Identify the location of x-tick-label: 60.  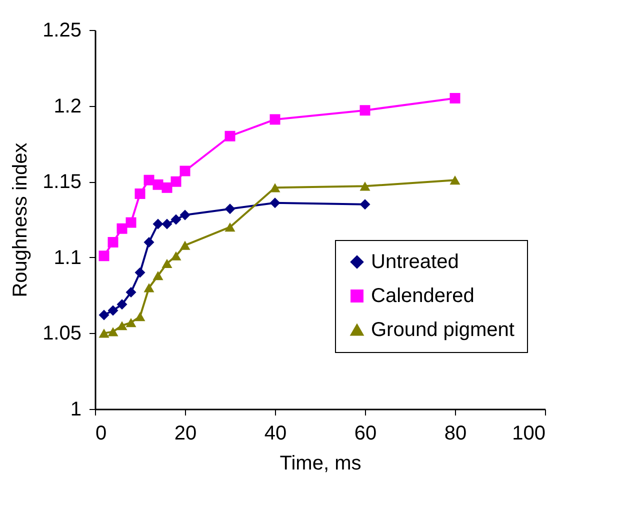
(365, 433).